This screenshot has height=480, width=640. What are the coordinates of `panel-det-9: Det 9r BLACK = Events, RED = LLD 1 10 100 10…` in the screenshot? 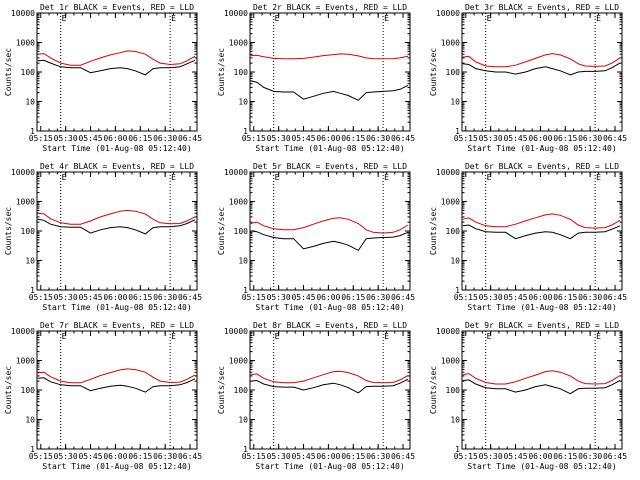 It's located at (528, 396).